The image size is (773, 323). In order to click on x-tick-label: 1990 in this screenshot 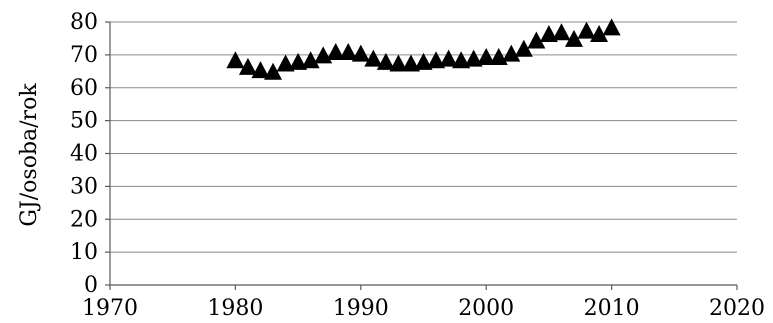, I will do `click(361, 308)`.